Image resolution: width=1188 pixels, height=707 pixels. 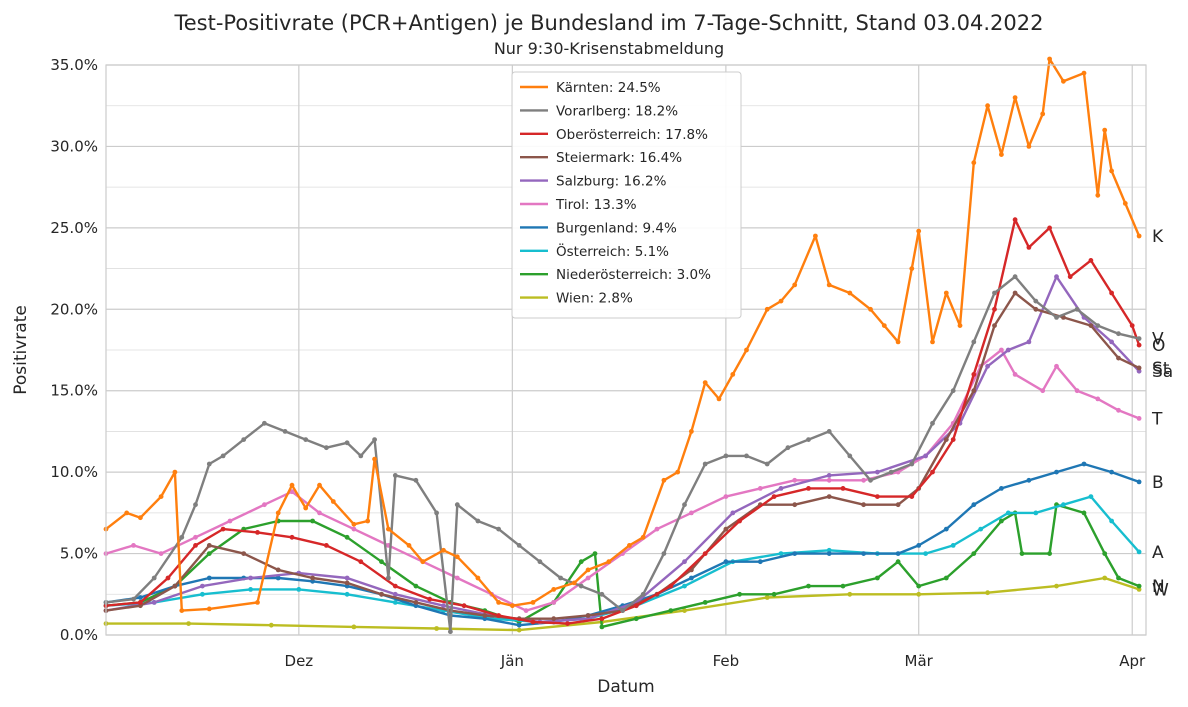 What do you see at coordinates (1161, 369) in the screenshot?
I see `series-end-label: St` at bounding box center [1161, 369].